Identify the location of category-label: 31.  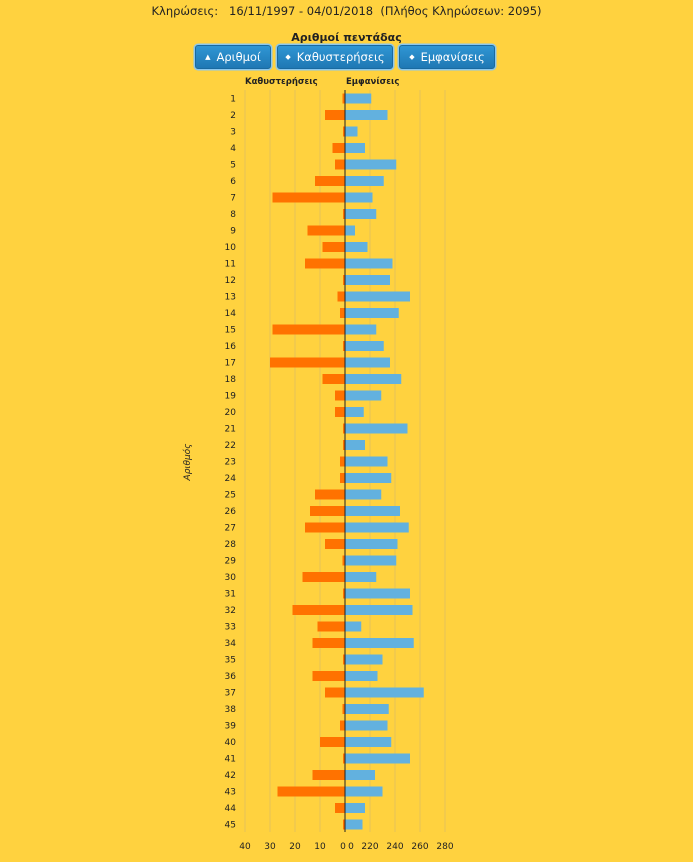
(230, 595).